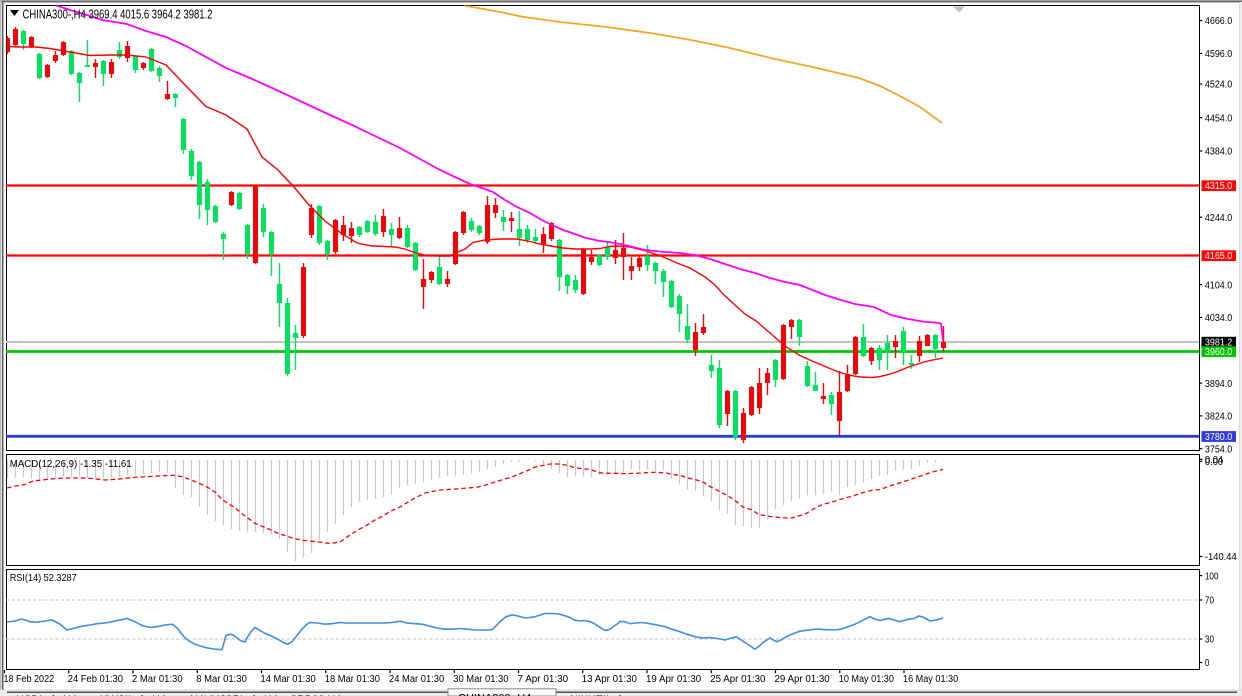 This screenshot has width=1242, height=696. I want to click on svg-text: 4454.0, so click(1219, 118).